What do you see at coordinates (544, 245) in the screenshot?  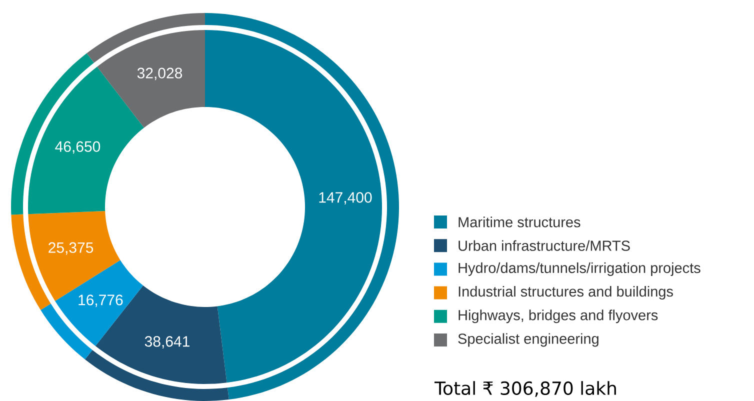 I see `legend-label: Urban infrastructure/MRTS` at bounding box center [544, 245].